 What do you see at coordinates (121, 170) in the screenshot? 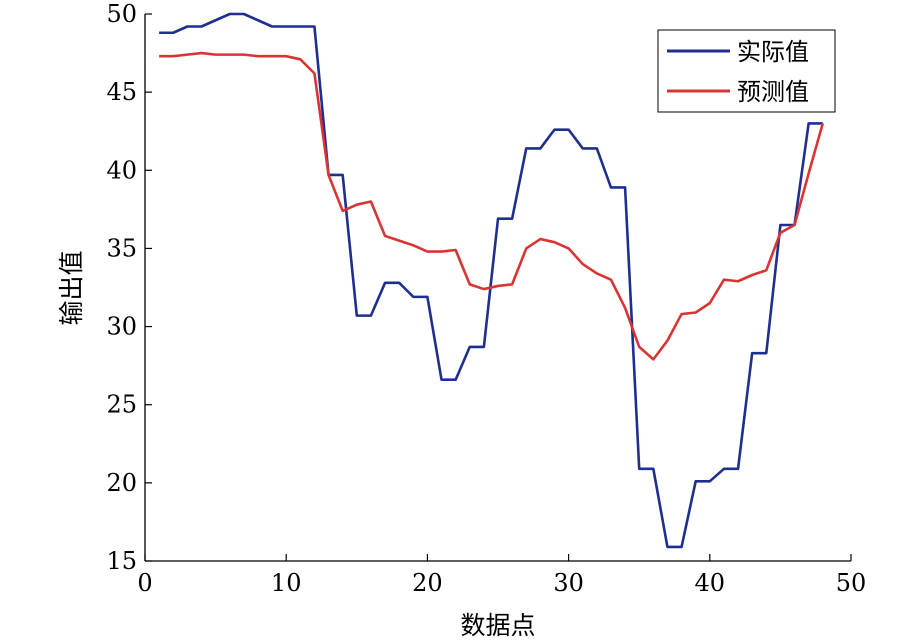
I see `y-tick-label: 40` at bounding box center [121, 170].